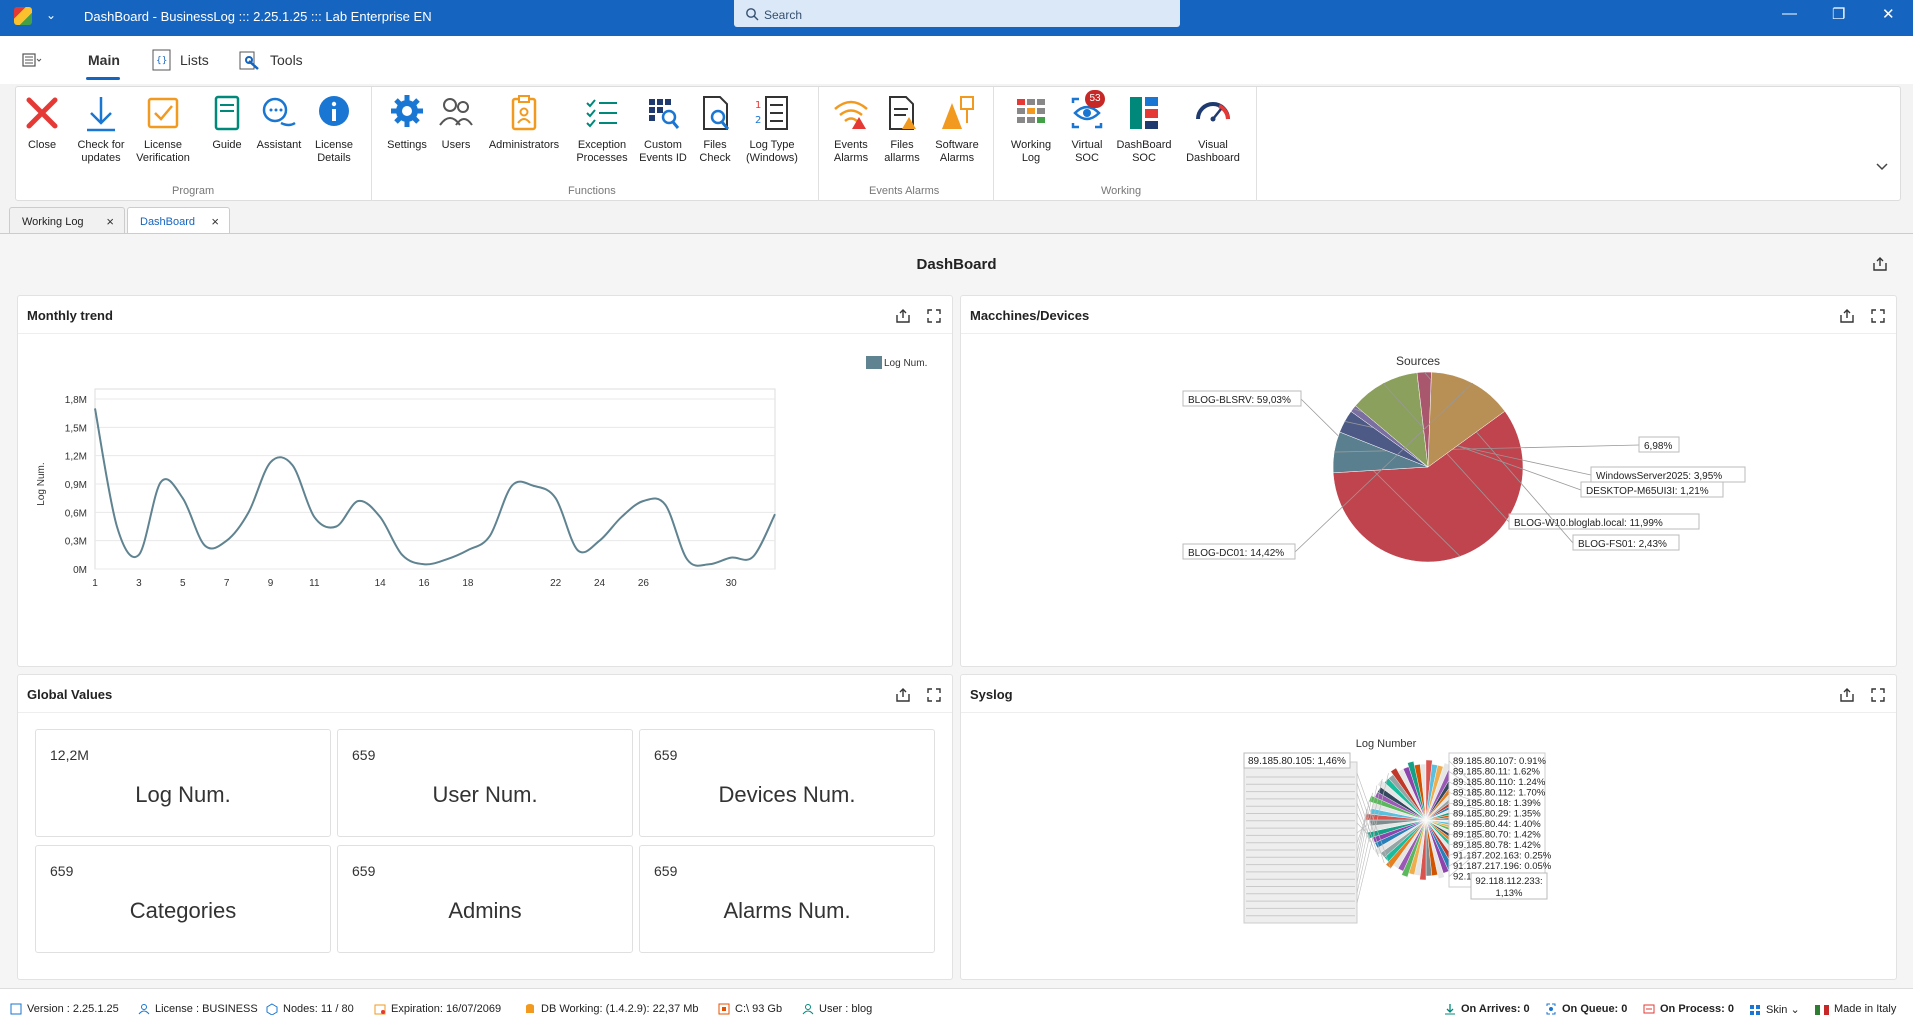  I want to click on panel-header, so click(1428, 315).